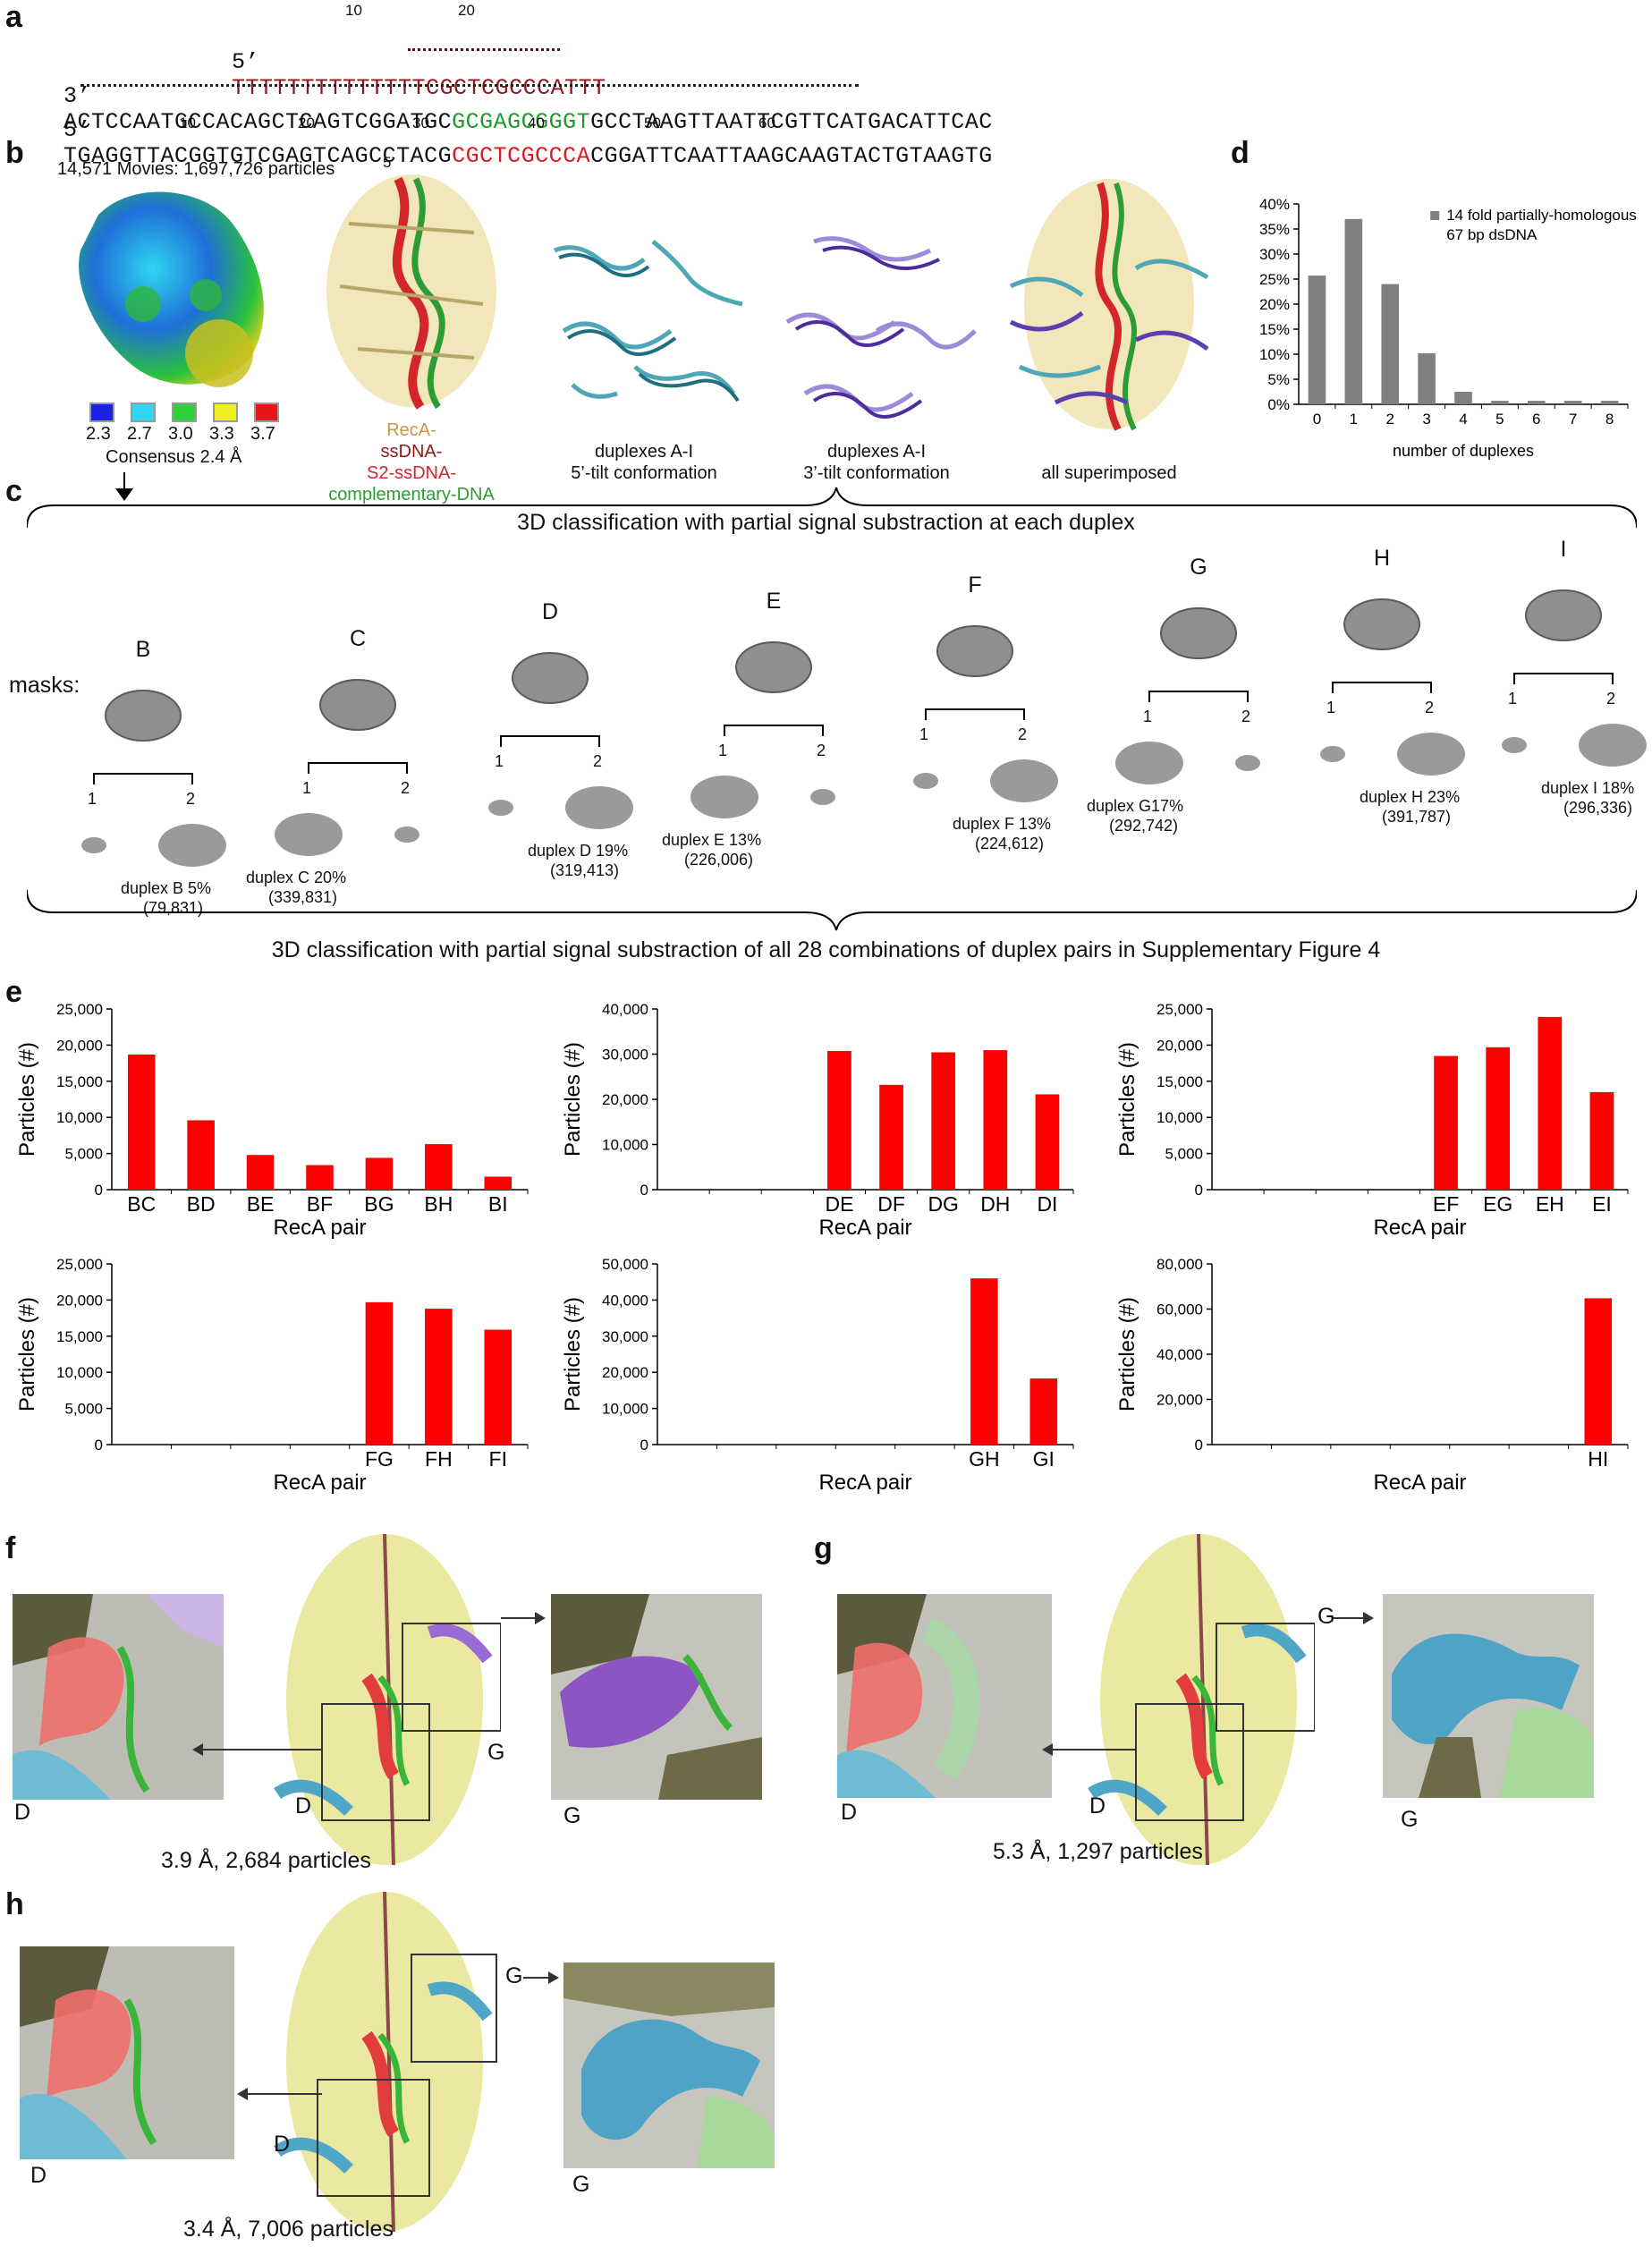  I want to click on five-prime-label: 5’, so click(389, 162).